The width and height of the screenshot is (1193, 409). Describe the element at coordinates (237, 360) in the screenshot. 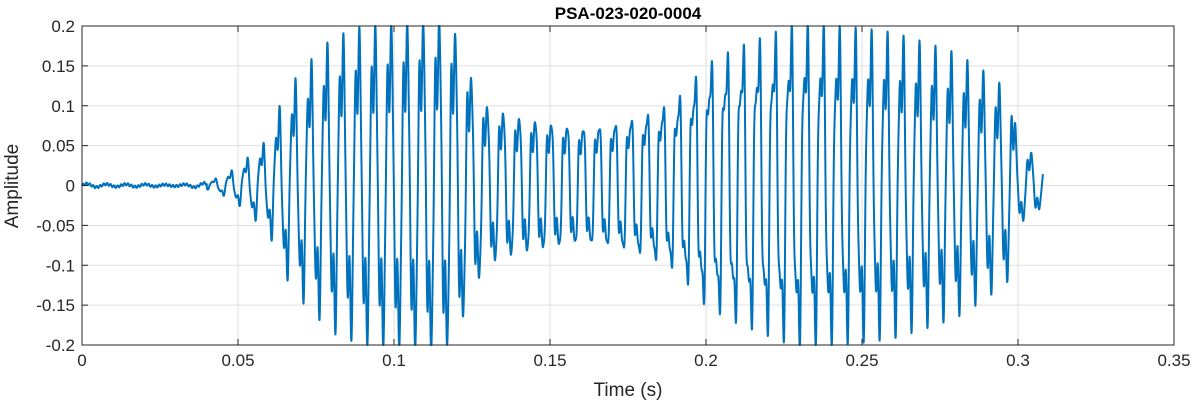

I see `x-tick-label: 0.05` at that location.